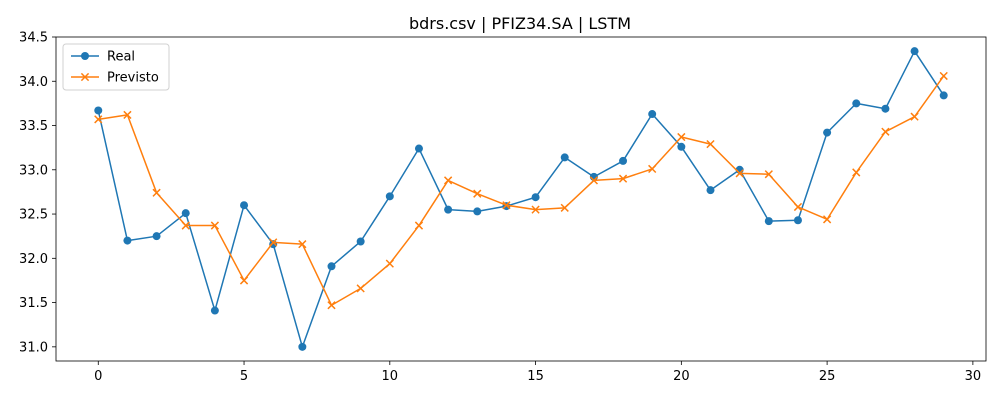 The width and height of the screenshot is (1000, 400). What do you see at coordinates (681, 376) in the screenshot?
I see `x-tick-label: 20` at bounding box center [681, 376].